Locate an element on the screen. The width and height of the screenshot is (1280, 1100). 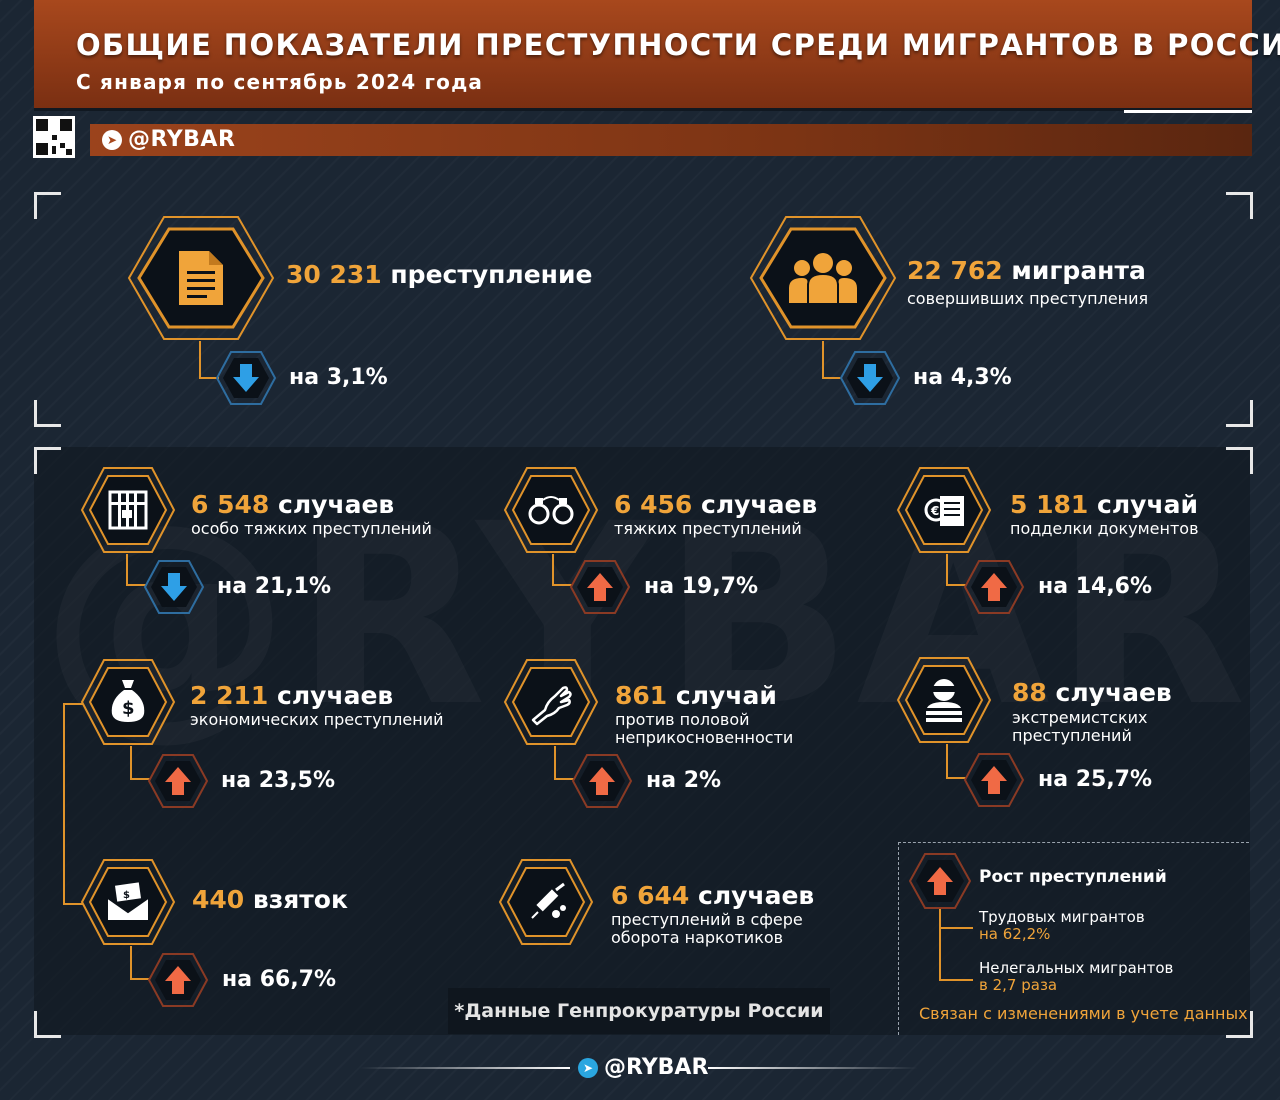
trend-value: на 14,6% is located at coordinates (1095, 586).